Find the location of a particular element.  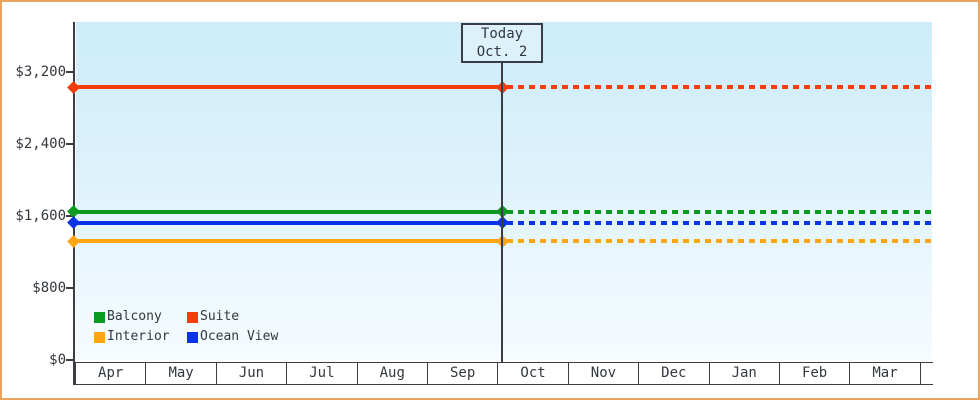

y-axis-line is located at coordinates (74, 203).